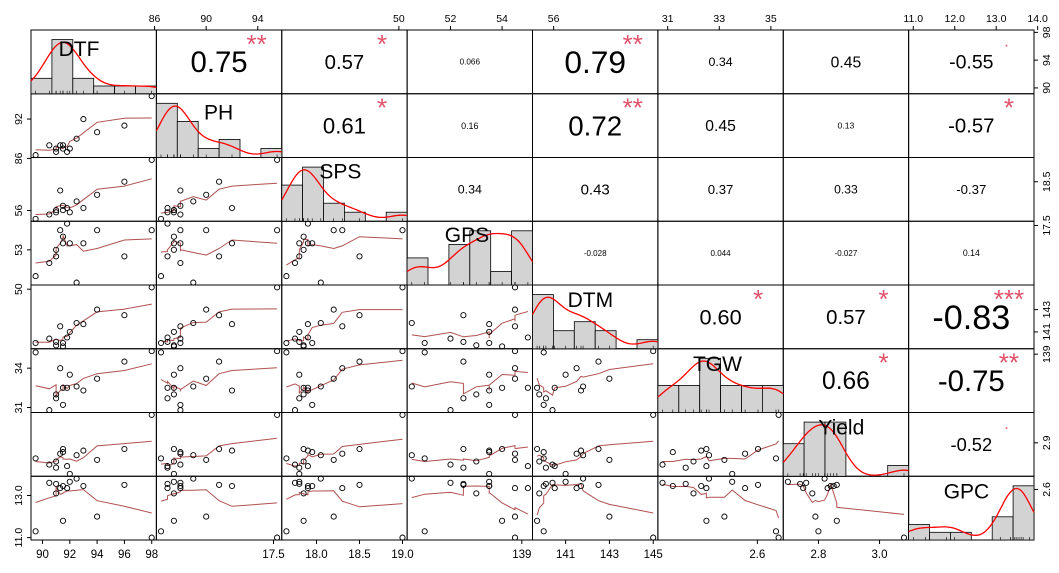 The image size is (1059, 573). Describe the element at coordinates (595, 190) in the screenshot. I see `correlation-value: 0.43` at that location.